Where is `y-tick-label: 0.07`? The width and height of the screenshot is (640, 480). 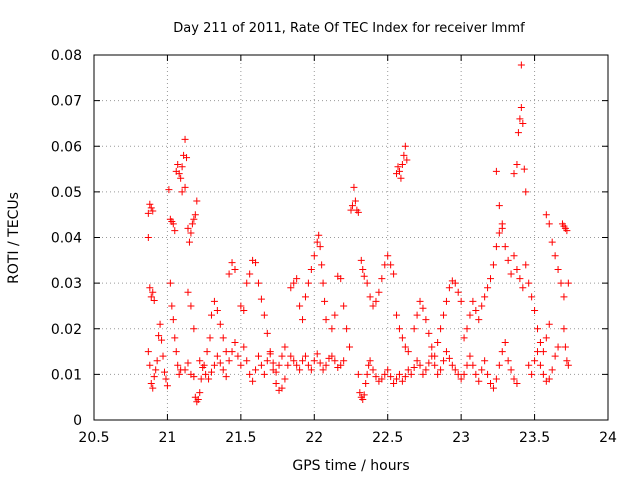 y-tick-label: 0.07 is located at coordinates (66, 102).